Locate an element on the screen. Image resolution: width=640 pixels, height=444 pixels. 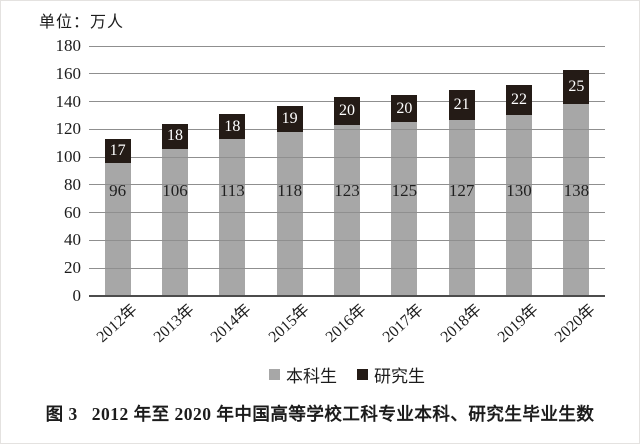
x-axis-line is located at coordinates (347, 296).